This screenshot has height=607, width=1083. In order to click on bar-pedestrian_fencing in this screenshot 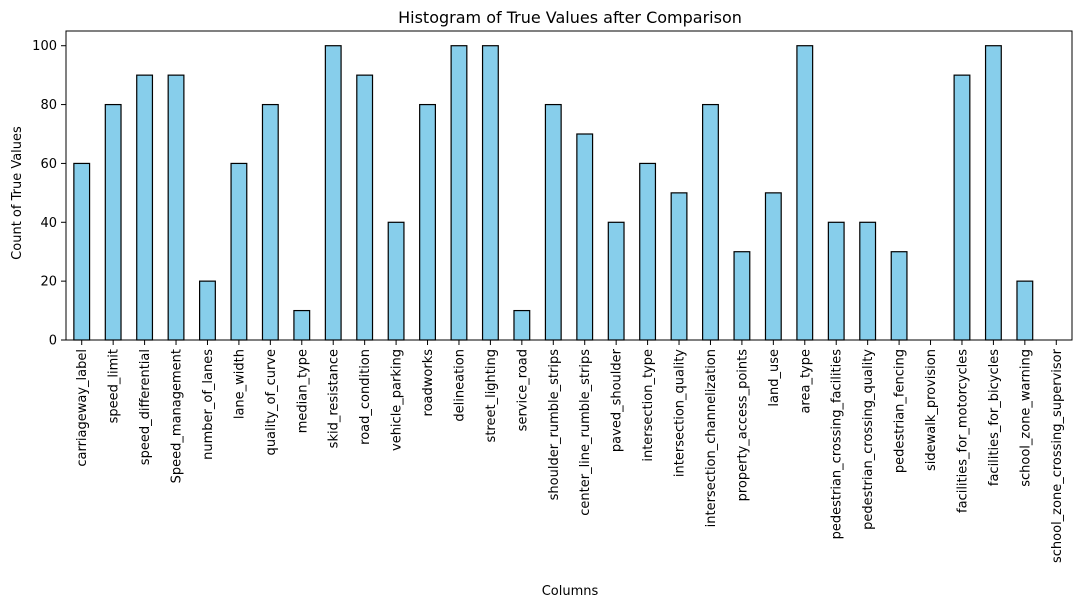, I will do `click(899, 296)`.